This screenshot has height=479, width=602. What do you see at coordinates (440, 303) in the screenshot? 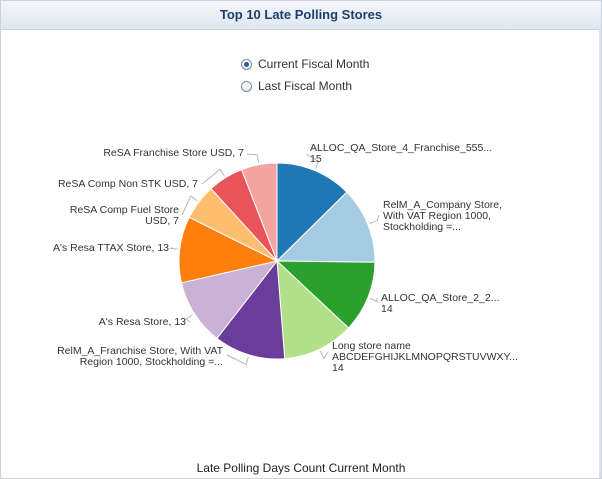
I see `slice-label-3: ALLOC_QA_Store_2_2... 14` at bounding box center [440, 303].